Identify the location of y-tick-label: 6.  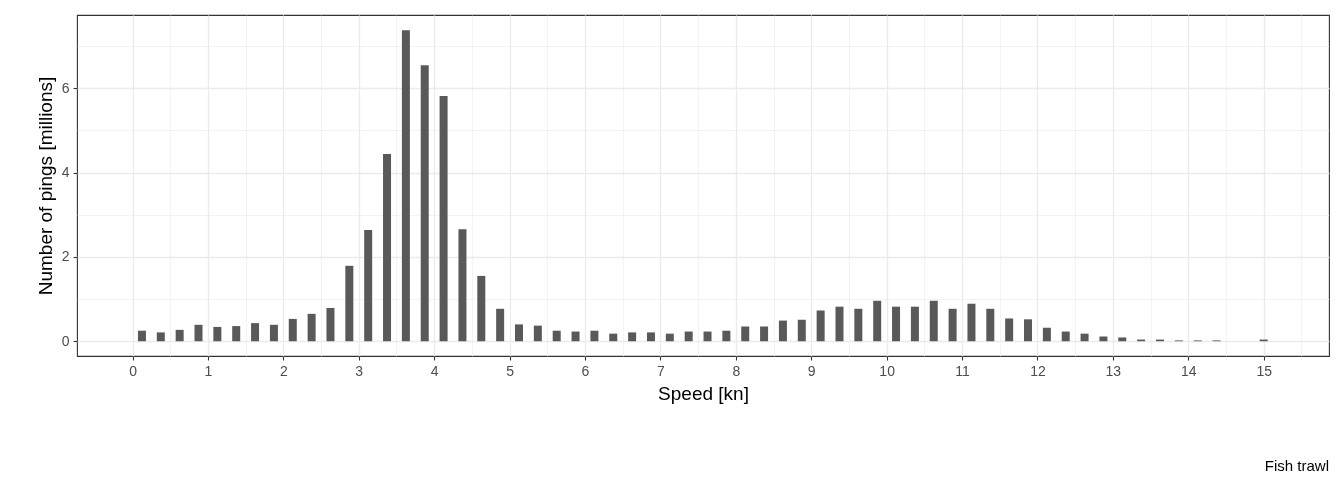
(65, 87).